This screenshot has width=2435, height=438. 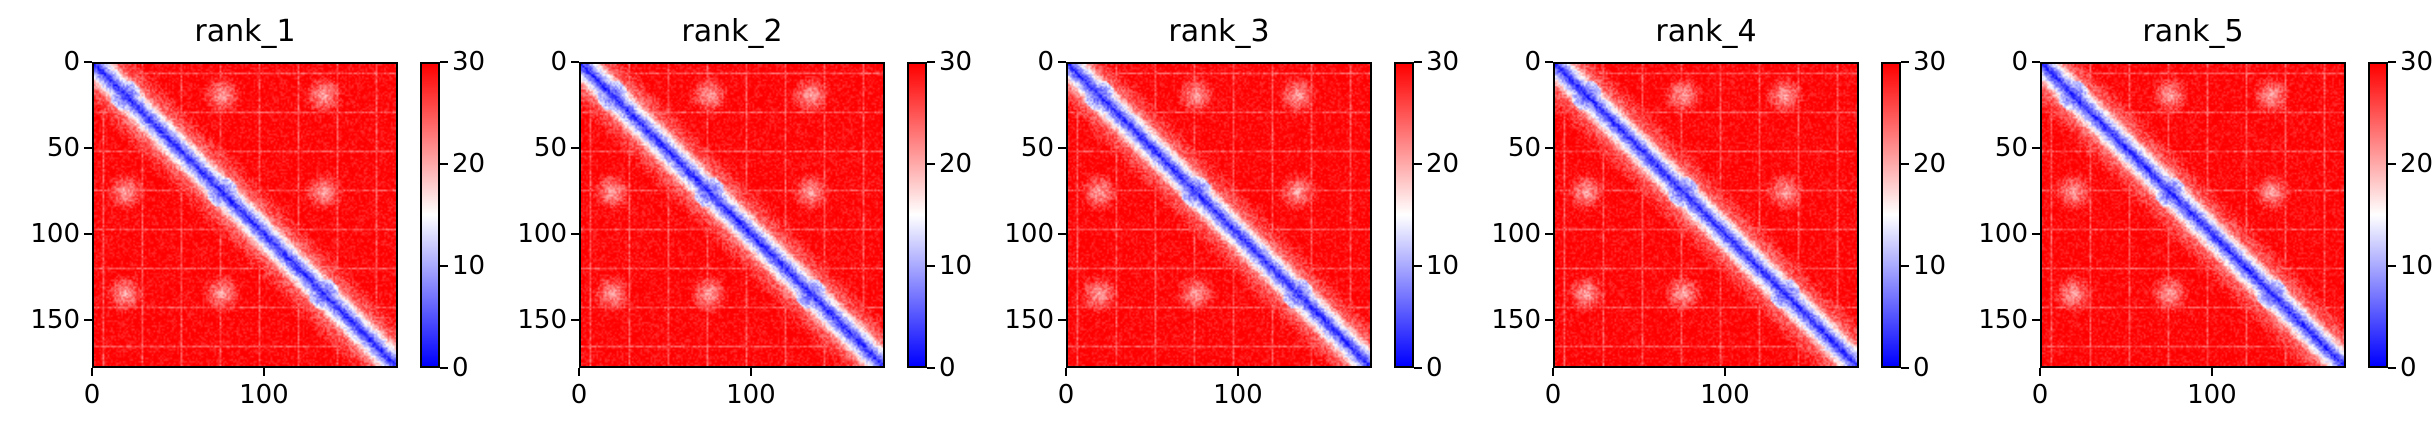 I want to click on panel-title: rank_1, so click(x=245, y=31).